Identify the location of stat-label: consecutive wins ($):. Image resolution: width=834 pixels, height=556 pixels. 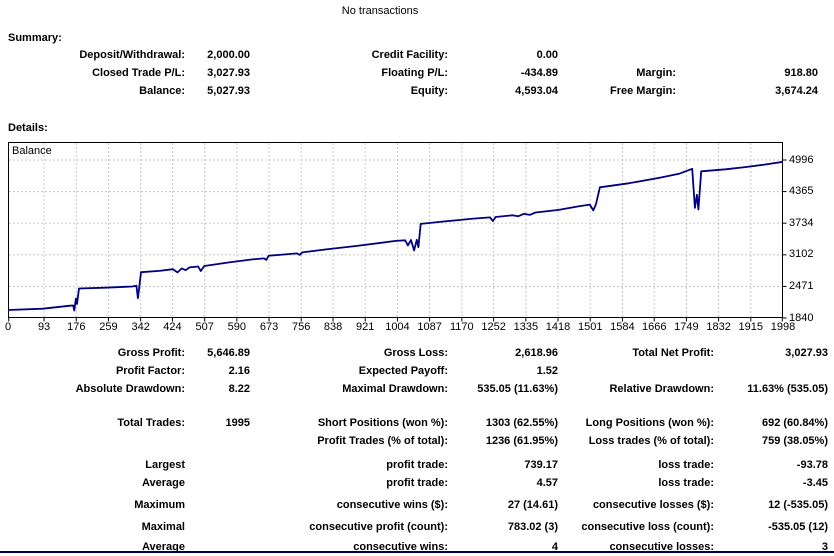
(392, 505).